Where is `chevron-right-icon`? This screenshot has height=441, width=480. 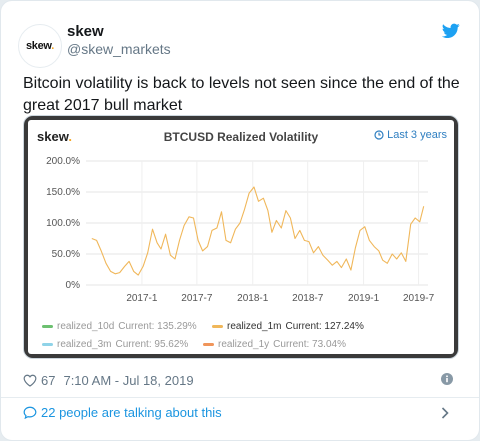
chevron-right-icon is located at coordinates (445, 413).